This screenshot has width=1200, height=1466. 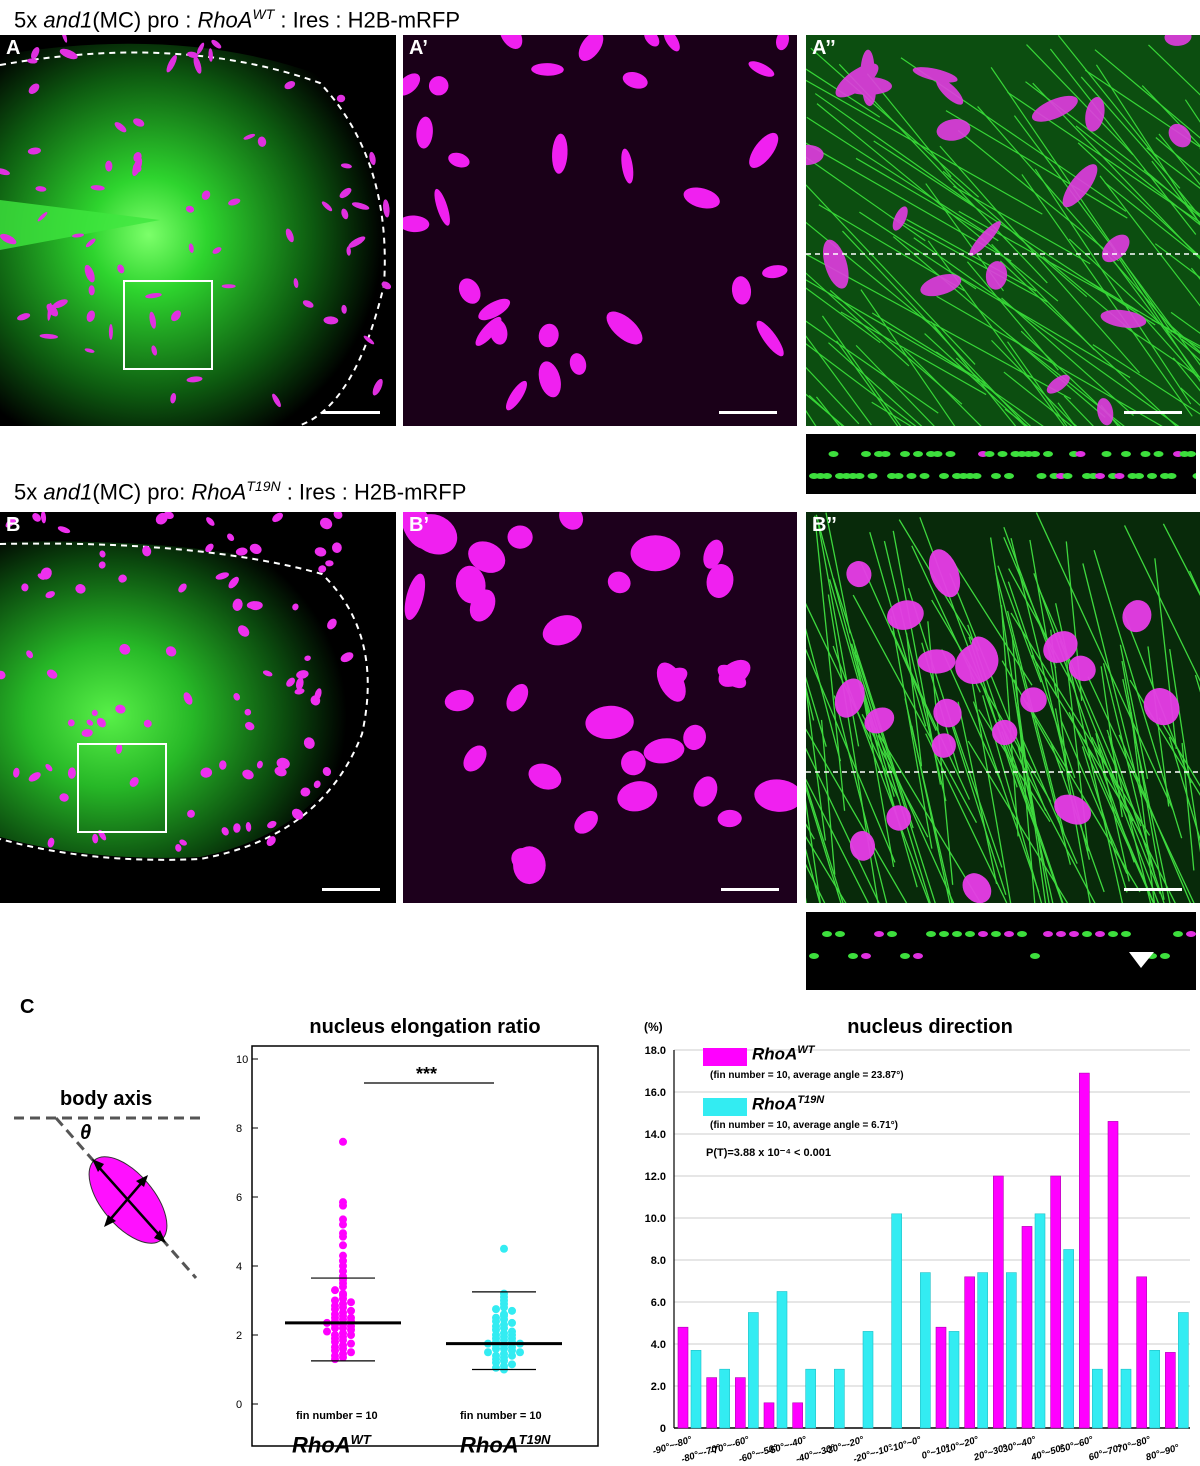 What do you see at coordinates (418, 48) in the screenshot?
I see `panel-label-a1: A’` at bounding box center [418, 48].